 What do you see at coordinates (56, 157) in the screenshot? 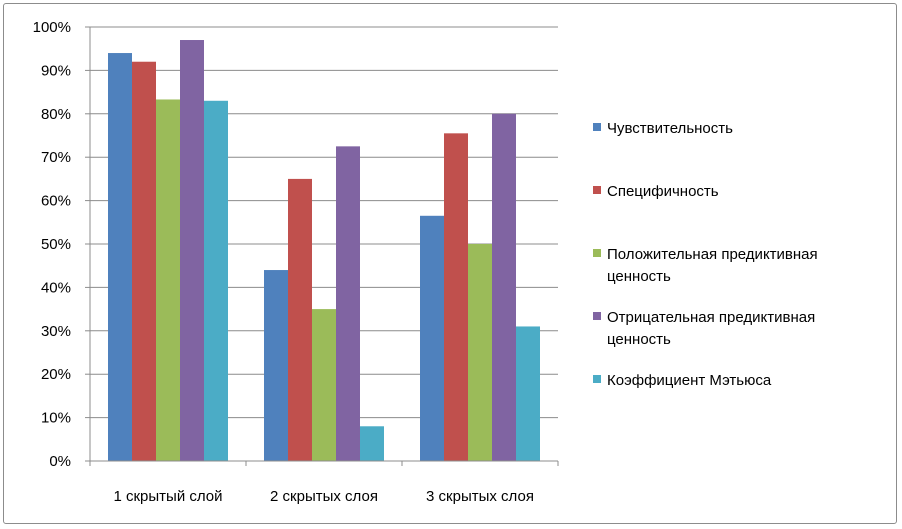
I see `y-tick-label: 70%` at bounding box center [56, 157].